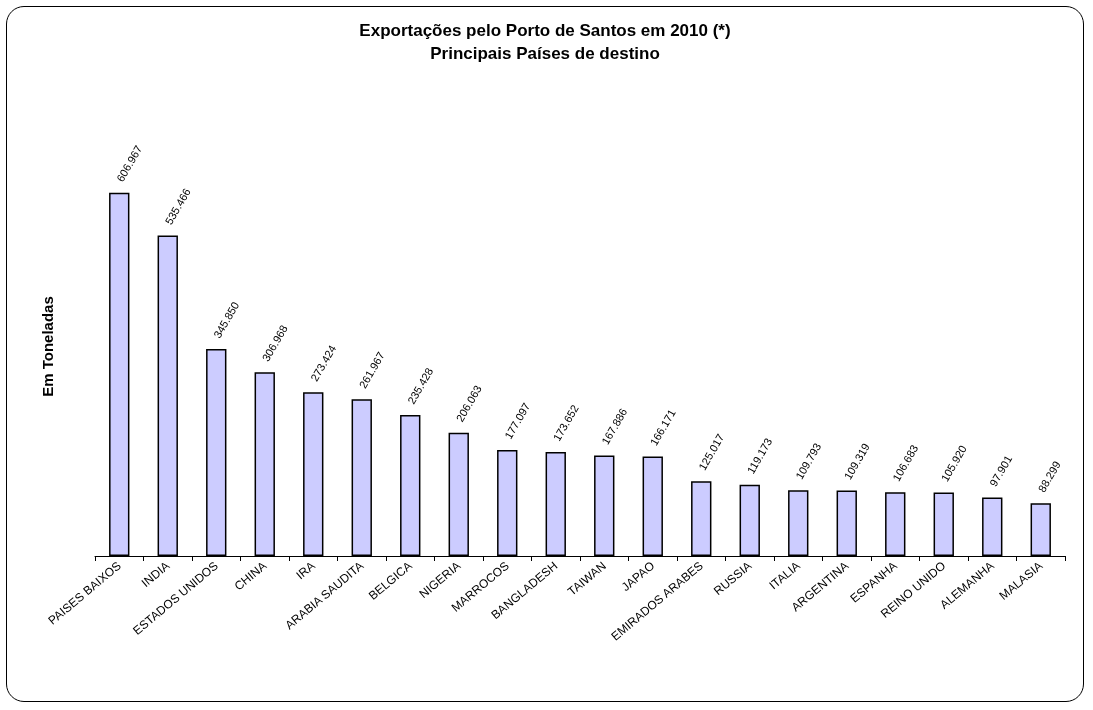 The image size is (1093, 710). Describe the element at coordinates (47, 346) in the screenshot. I see `y-axis-title: Em Toneladas` at that location.